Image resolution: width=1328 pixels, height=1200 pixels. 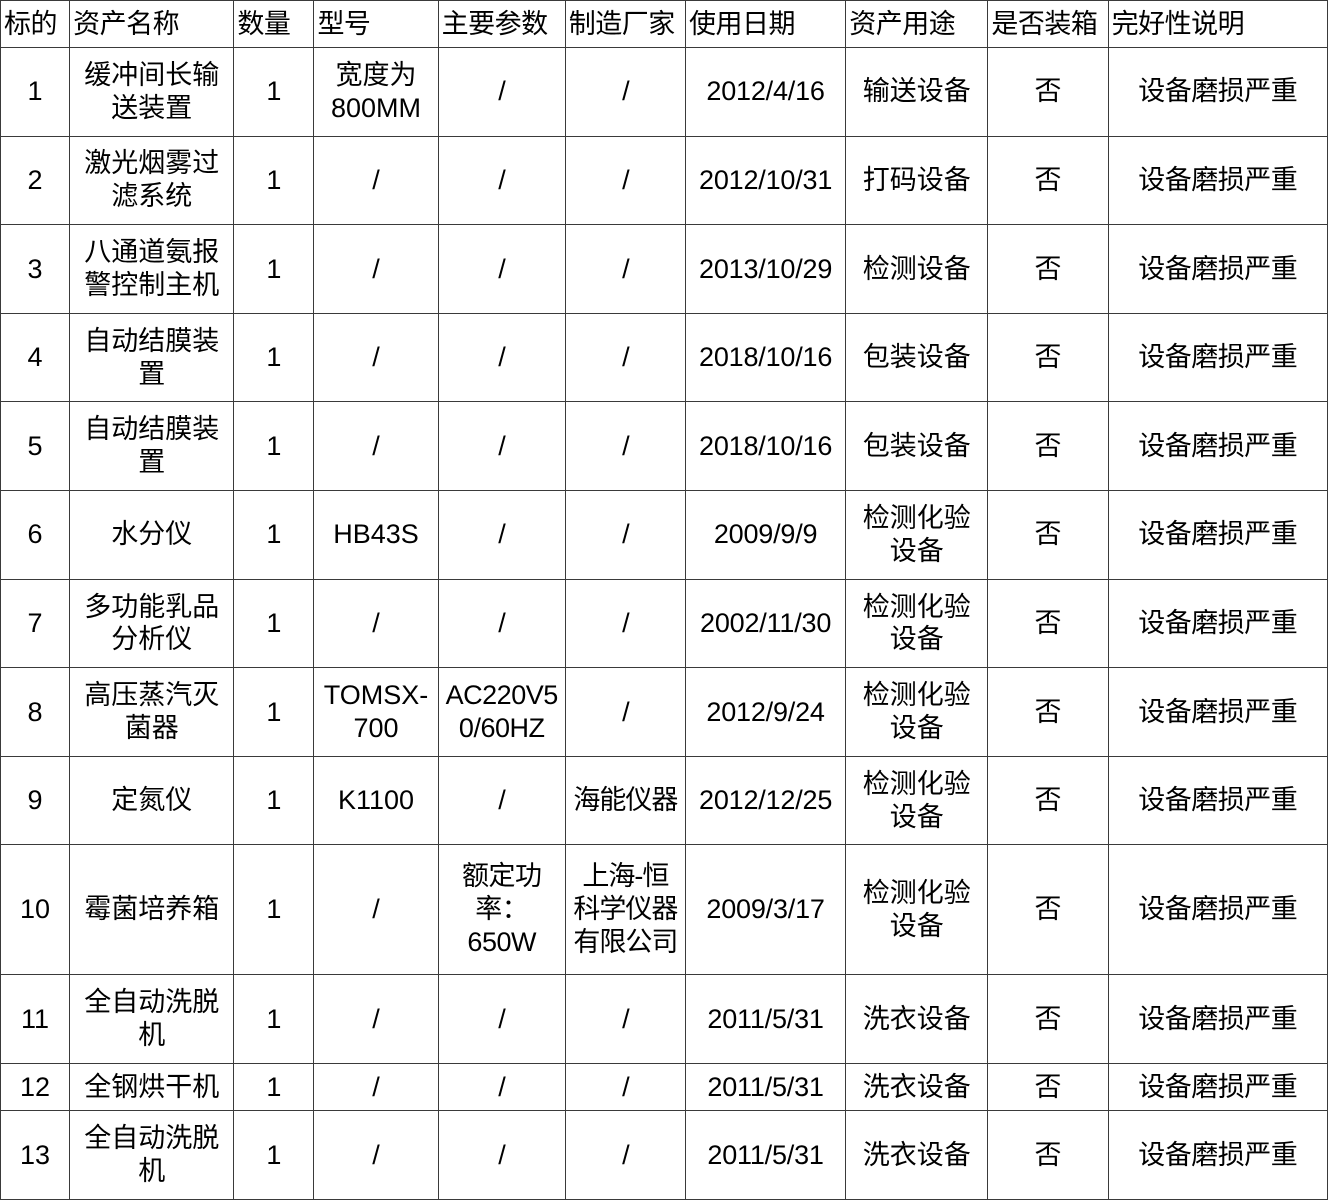 What do you see at coordinates (765, 712) in the screenshot?
I see `cell-usage-date: 2012/9/24` at bounding box center [765, 712].